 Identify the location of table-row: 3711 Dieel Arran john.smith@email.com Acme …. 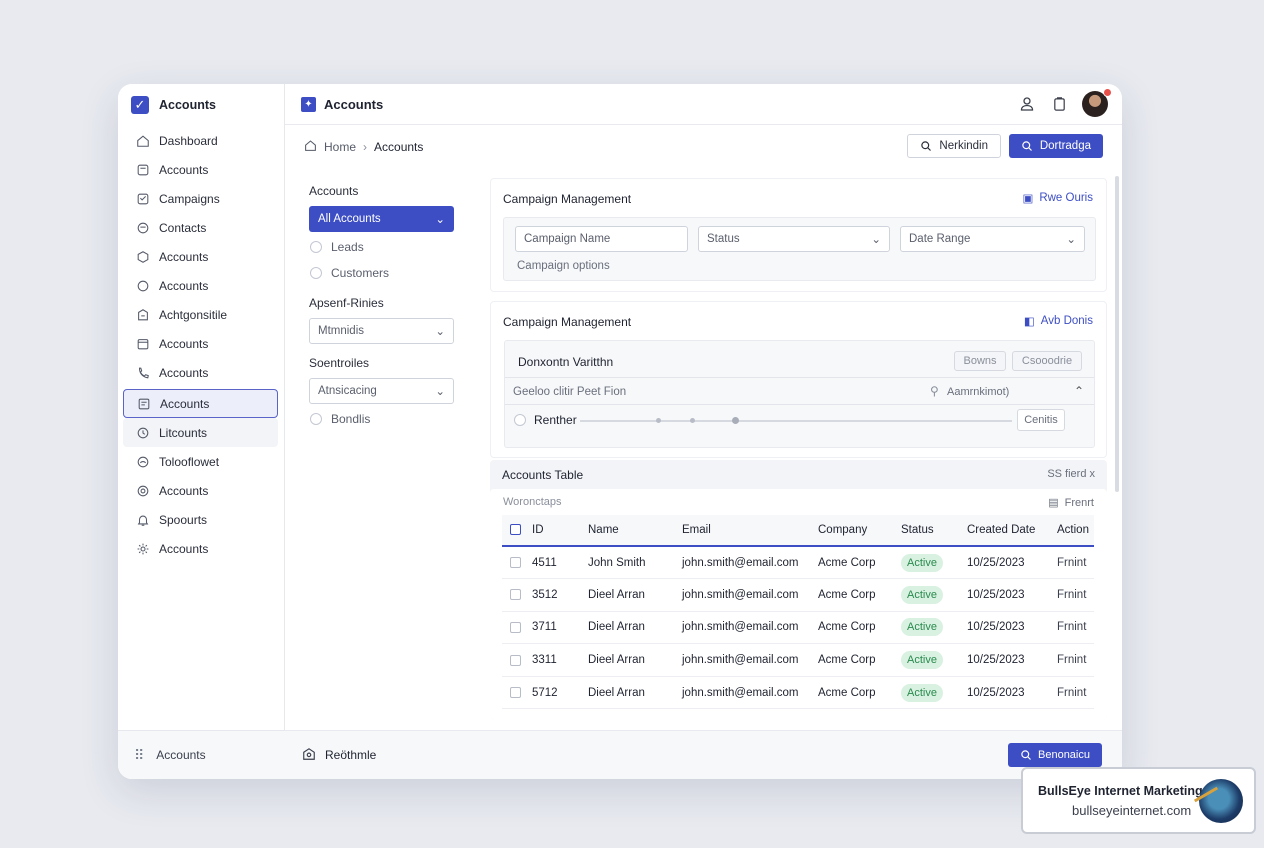
(798, 628).